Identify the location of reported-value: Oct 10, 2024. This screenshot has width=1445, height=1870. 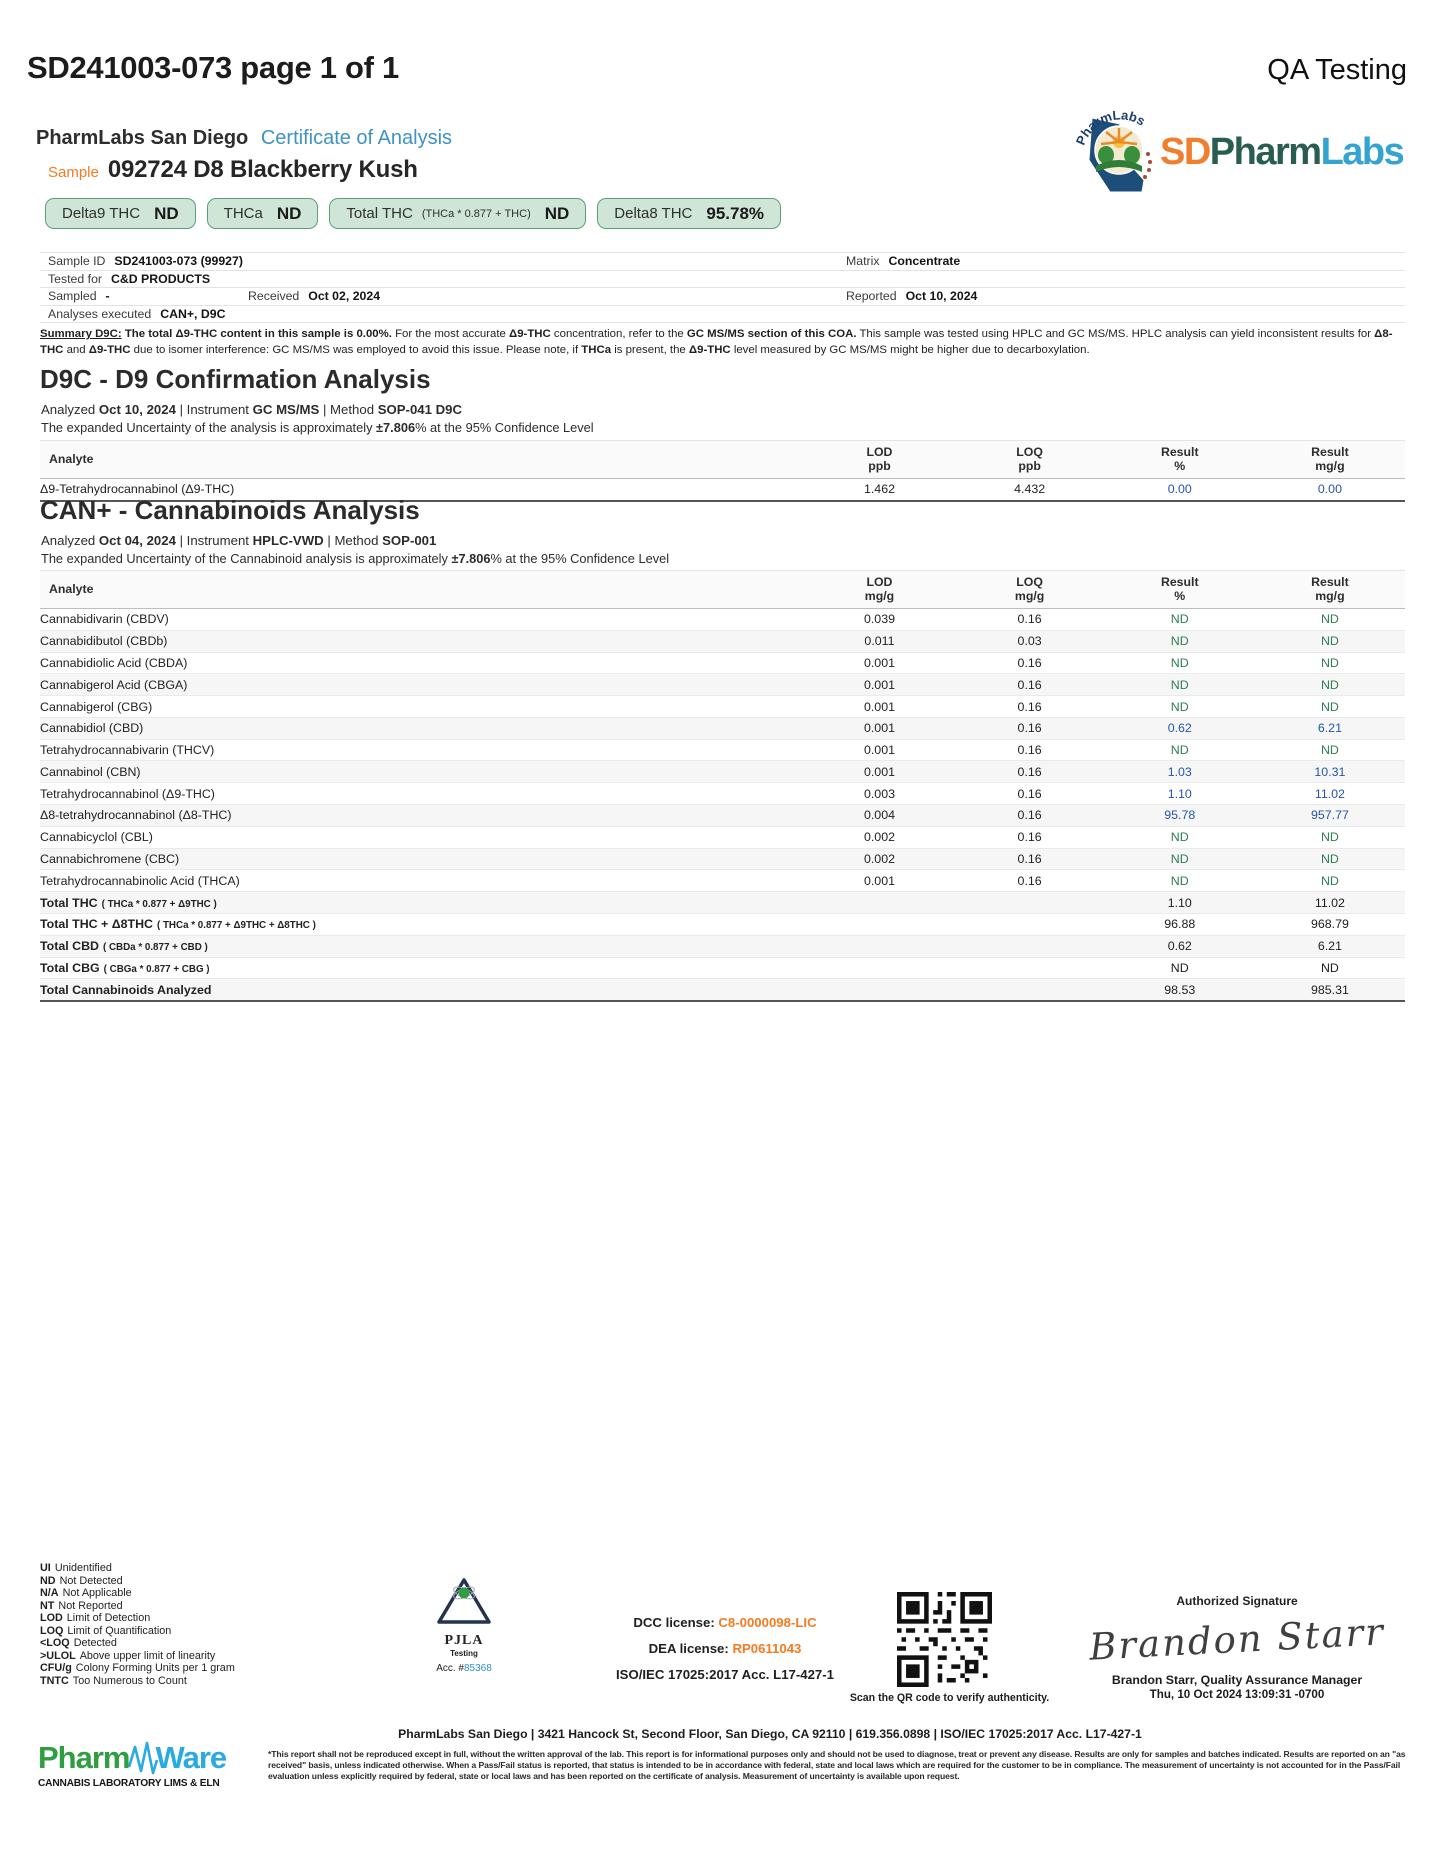
(941, 296).